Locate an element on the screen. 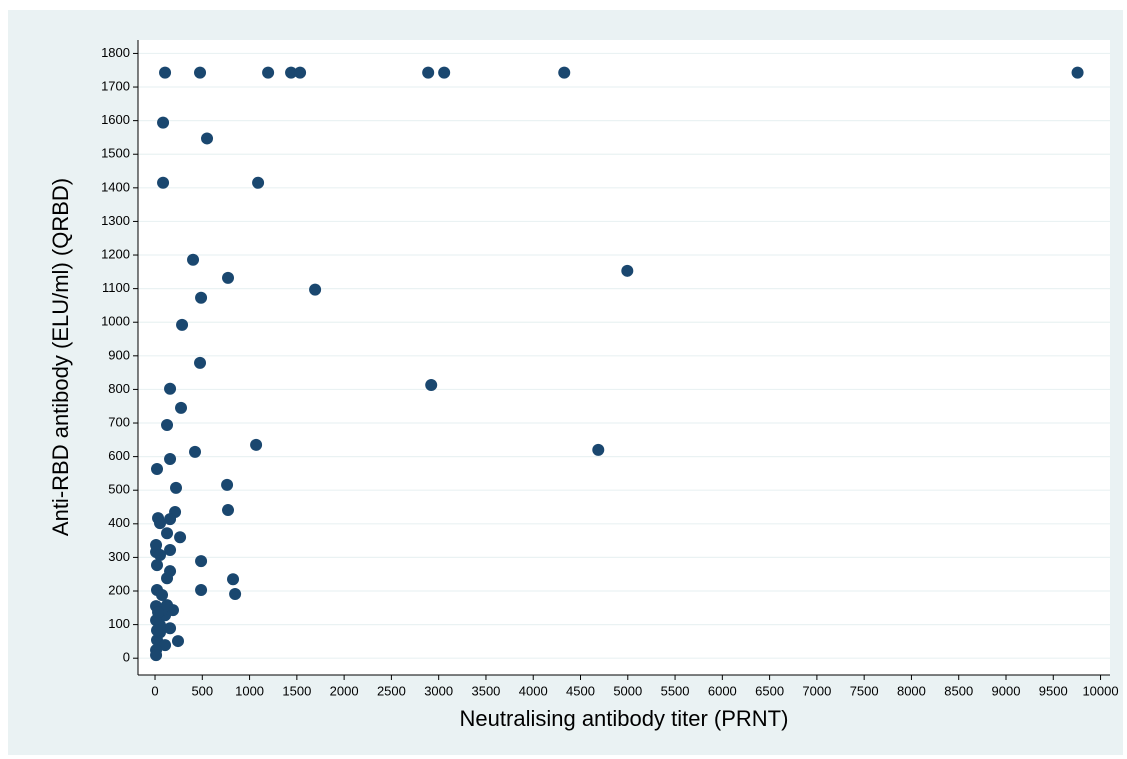 Image resolution: width=1127 pixels, height=759 pixels. y-tick-label: 1400 is located at coordinates (115, 186).